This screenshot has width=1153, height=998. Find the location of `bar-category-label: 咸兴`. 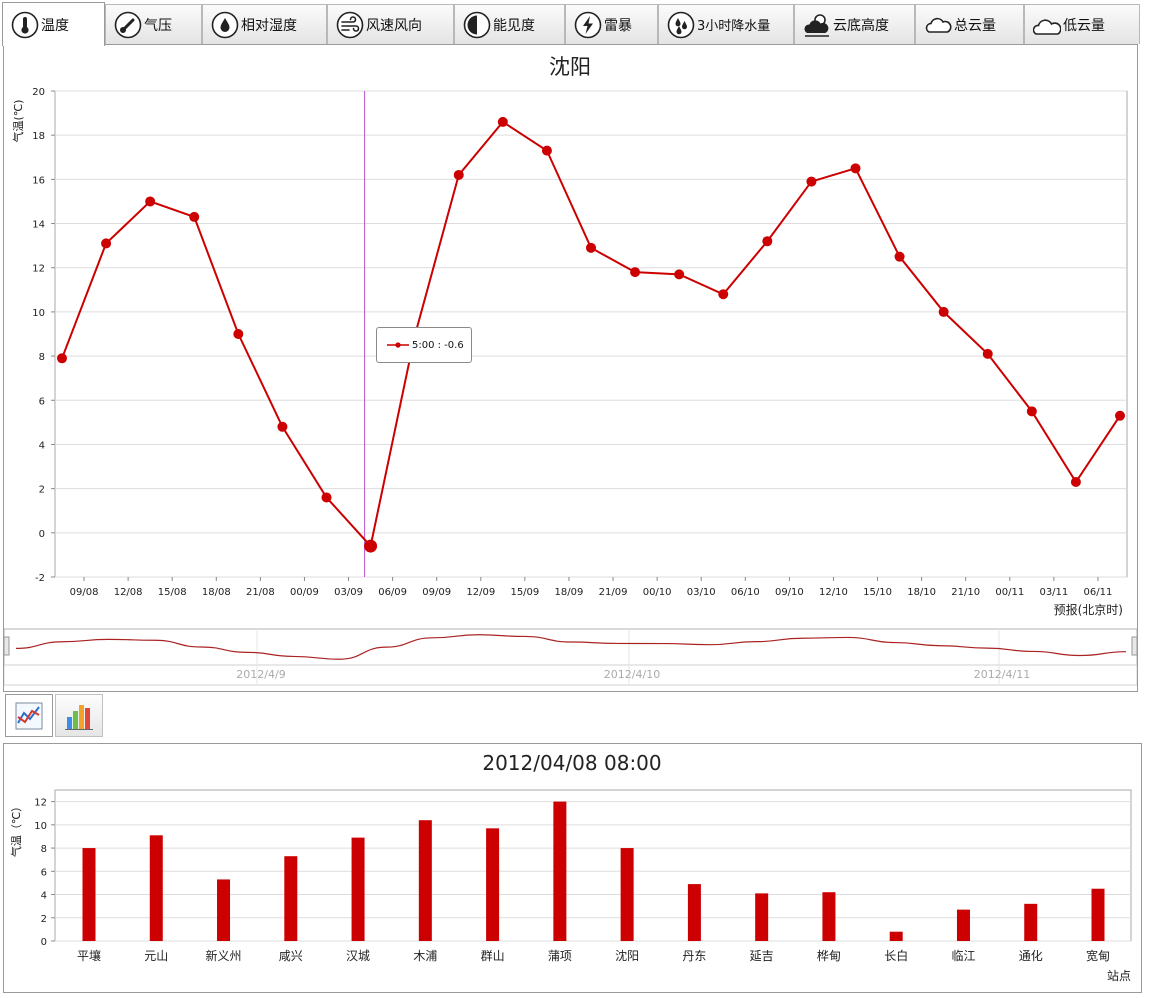

bar-category-label: 咸兴 is located at coordinates (291, 956).